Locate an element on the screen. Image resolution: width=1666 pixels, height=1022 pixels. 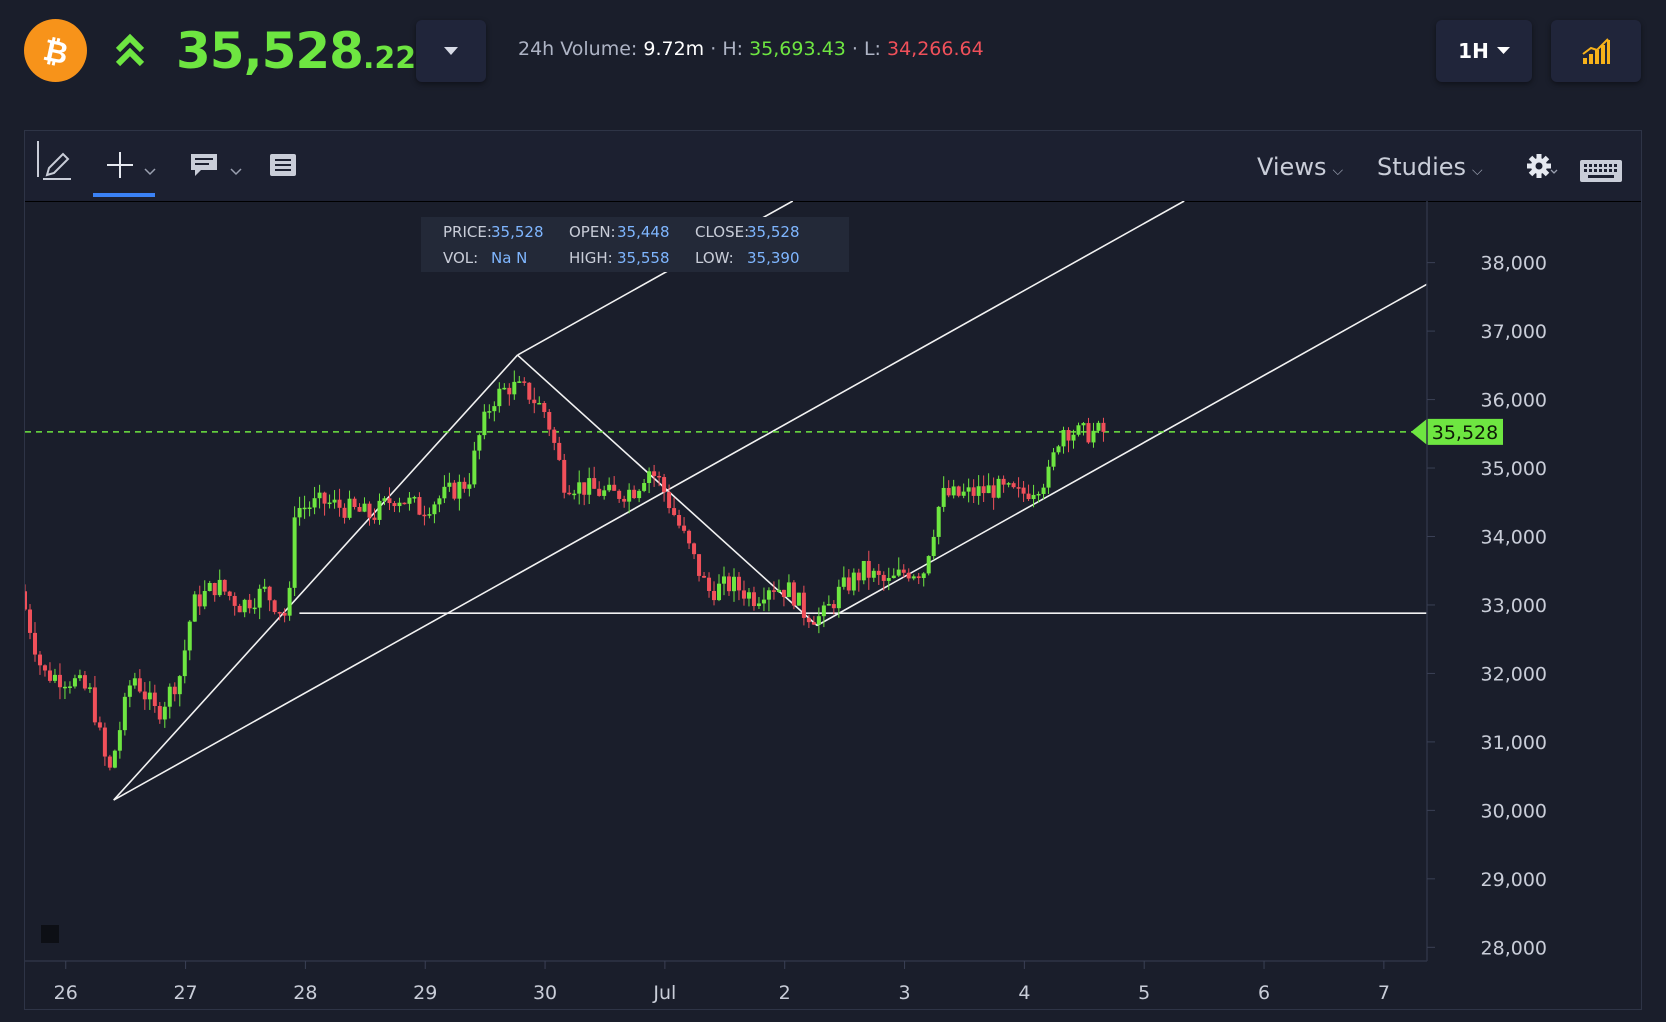
x-tick-label: 28 is located at coordinates (305, 993).